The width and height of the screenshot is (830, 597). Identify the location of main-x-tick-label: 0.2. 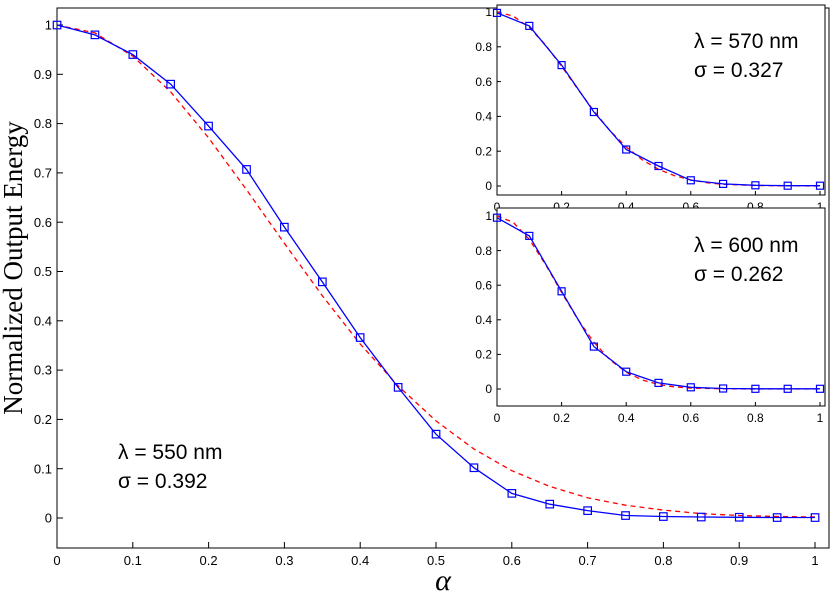
(209, 560).